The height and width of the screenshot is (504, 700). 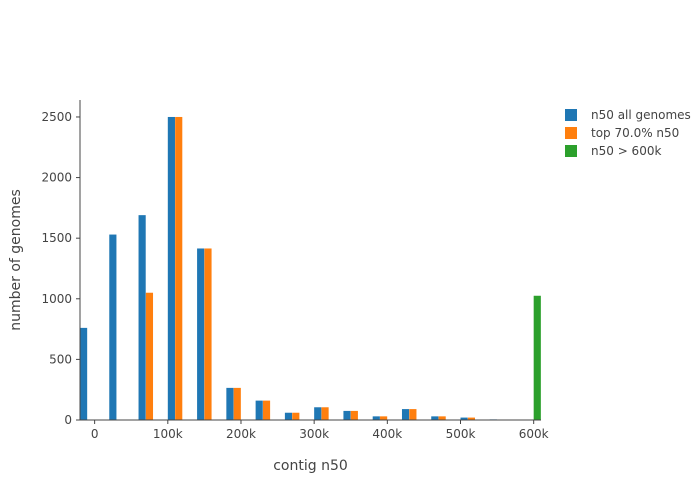 What do you see at coordinates (56, 117) in the screenshot?
I see `y-tick-label: 2500` at bounding box center [56, 117].